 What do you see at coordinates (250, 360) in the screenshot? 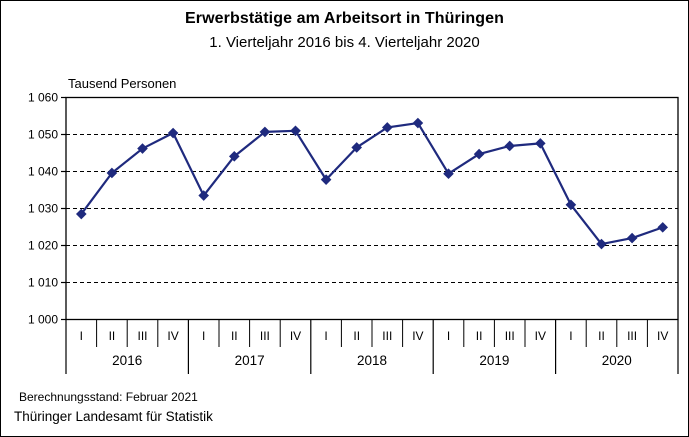
I see `x-year-label: 2017` at bounding box center [250, 360].